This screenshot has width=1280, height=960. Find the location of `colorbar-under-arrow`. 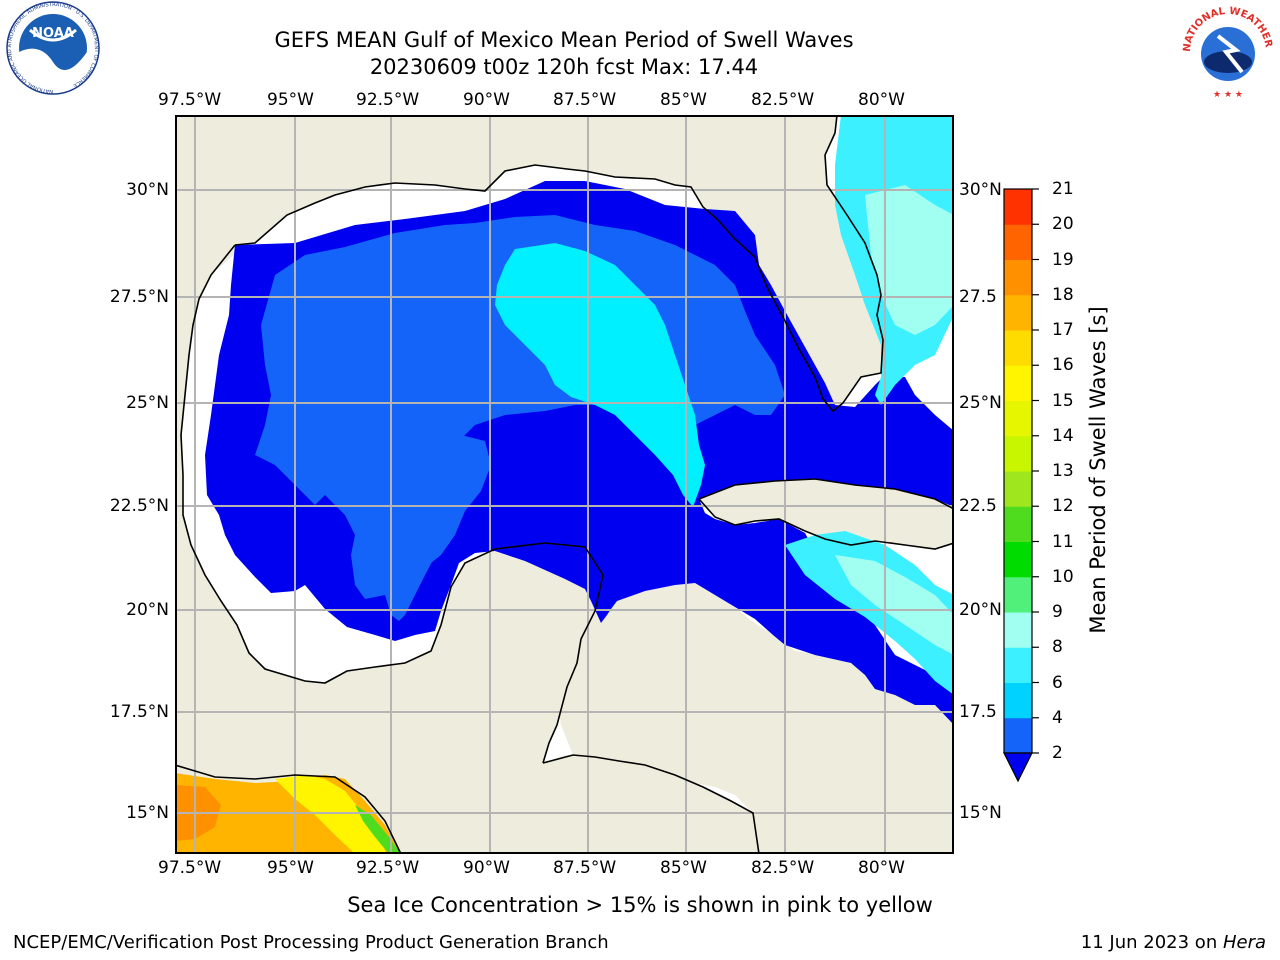

colorbar-under-arrow is located at coordinates (1018, 767).